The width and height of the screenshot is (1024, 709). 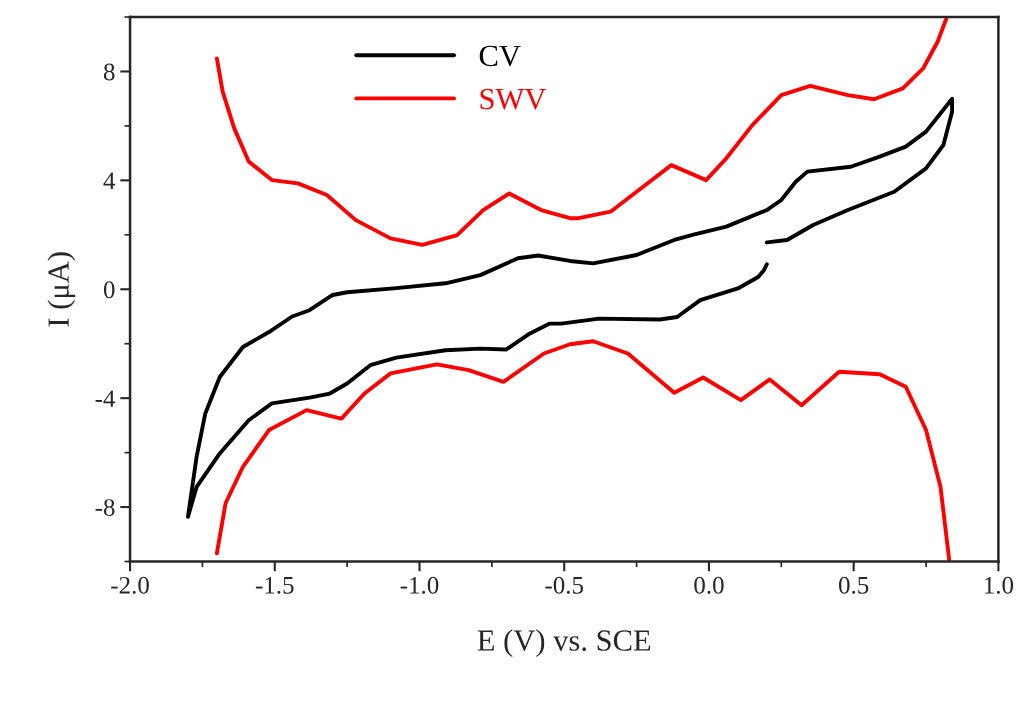 I want to click on legend-label: CV, so click(x=500, y=56).